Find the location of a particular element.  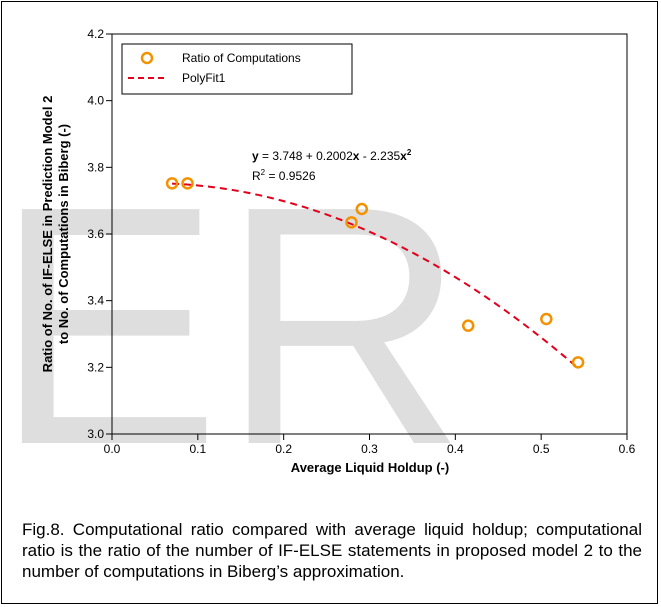

x-axis-label: Average Liquid Holdup (-) is located at coordinates (370, 467).